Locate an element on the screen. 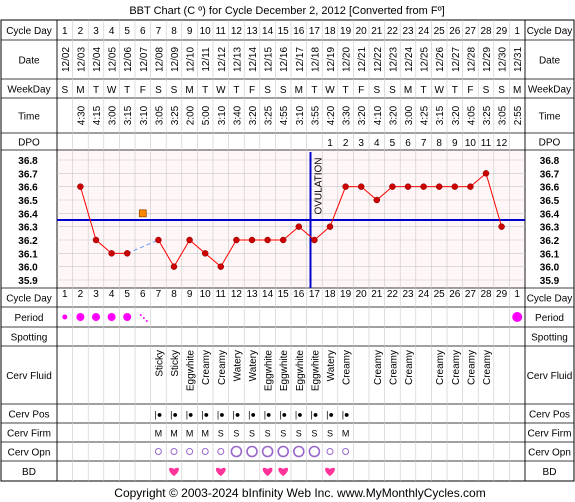 The image size is (575, 502). cycle-day-label: 1 is located at coordinates (65, 294).